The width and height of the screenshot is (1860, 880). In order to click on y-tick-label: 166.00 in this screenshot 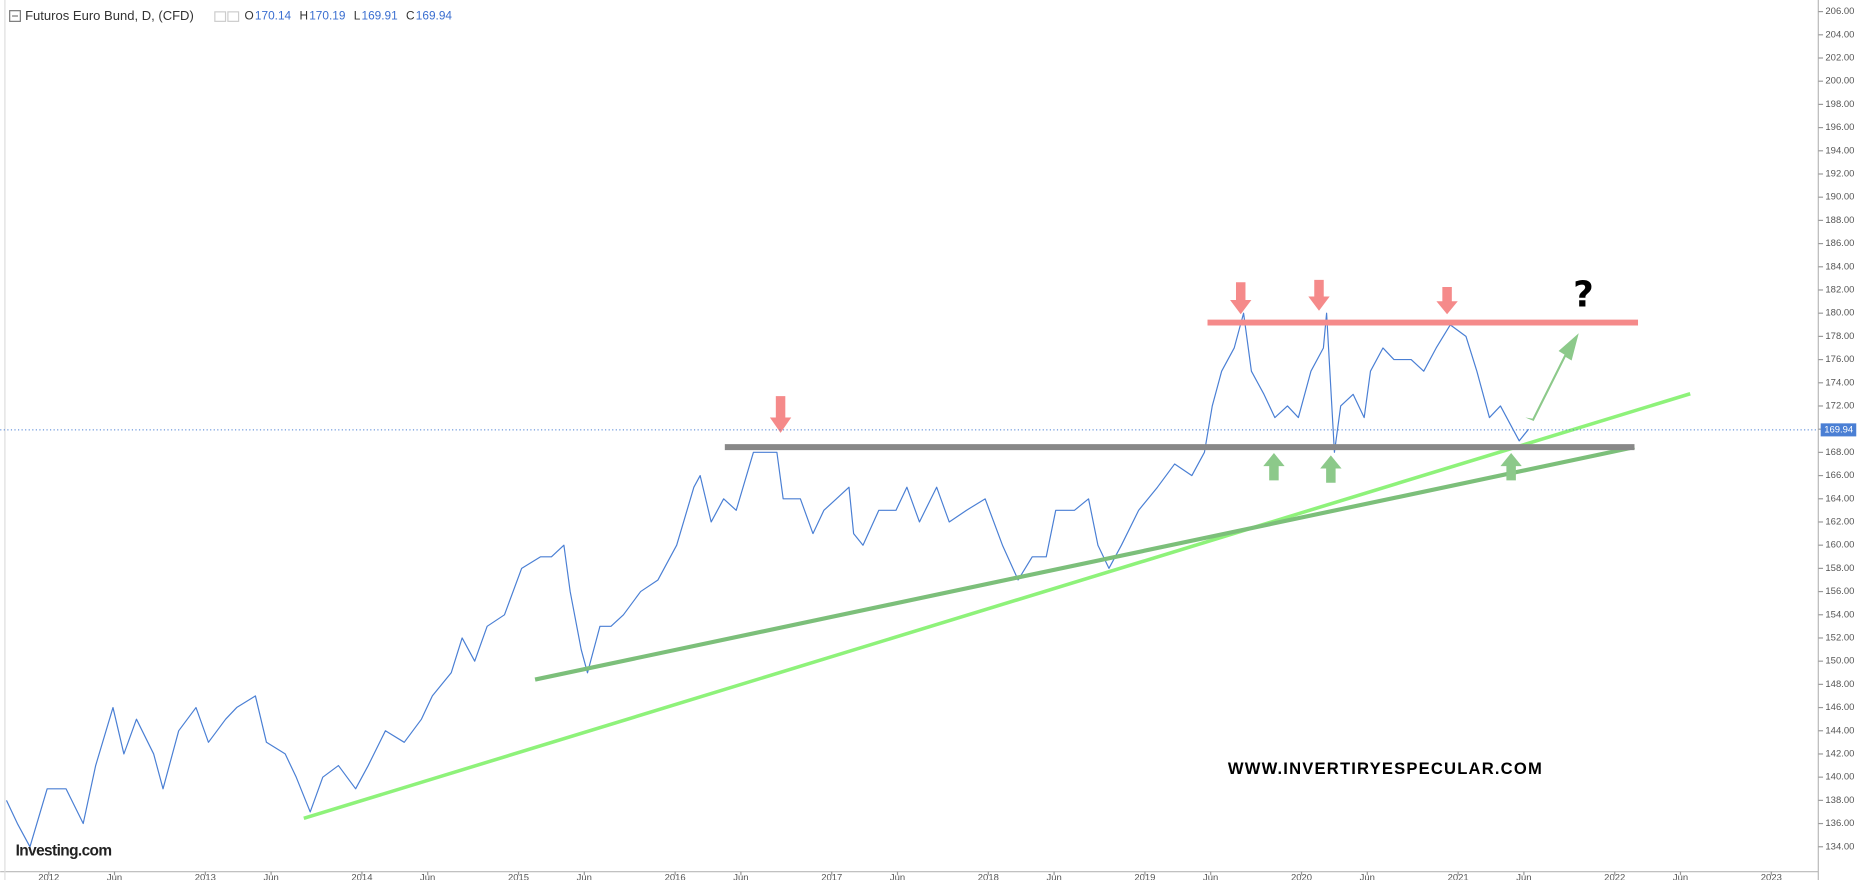, I will do `click(1839, 475)`.